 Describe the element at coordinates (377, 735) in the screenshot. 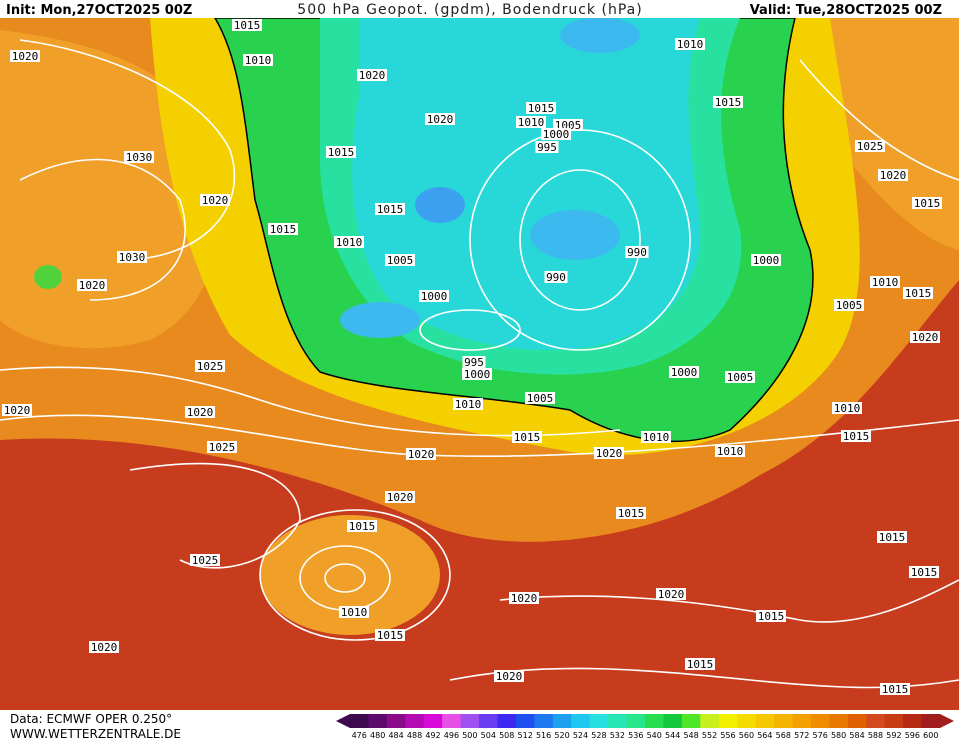

I see `colorbar-label: 480` at that location.